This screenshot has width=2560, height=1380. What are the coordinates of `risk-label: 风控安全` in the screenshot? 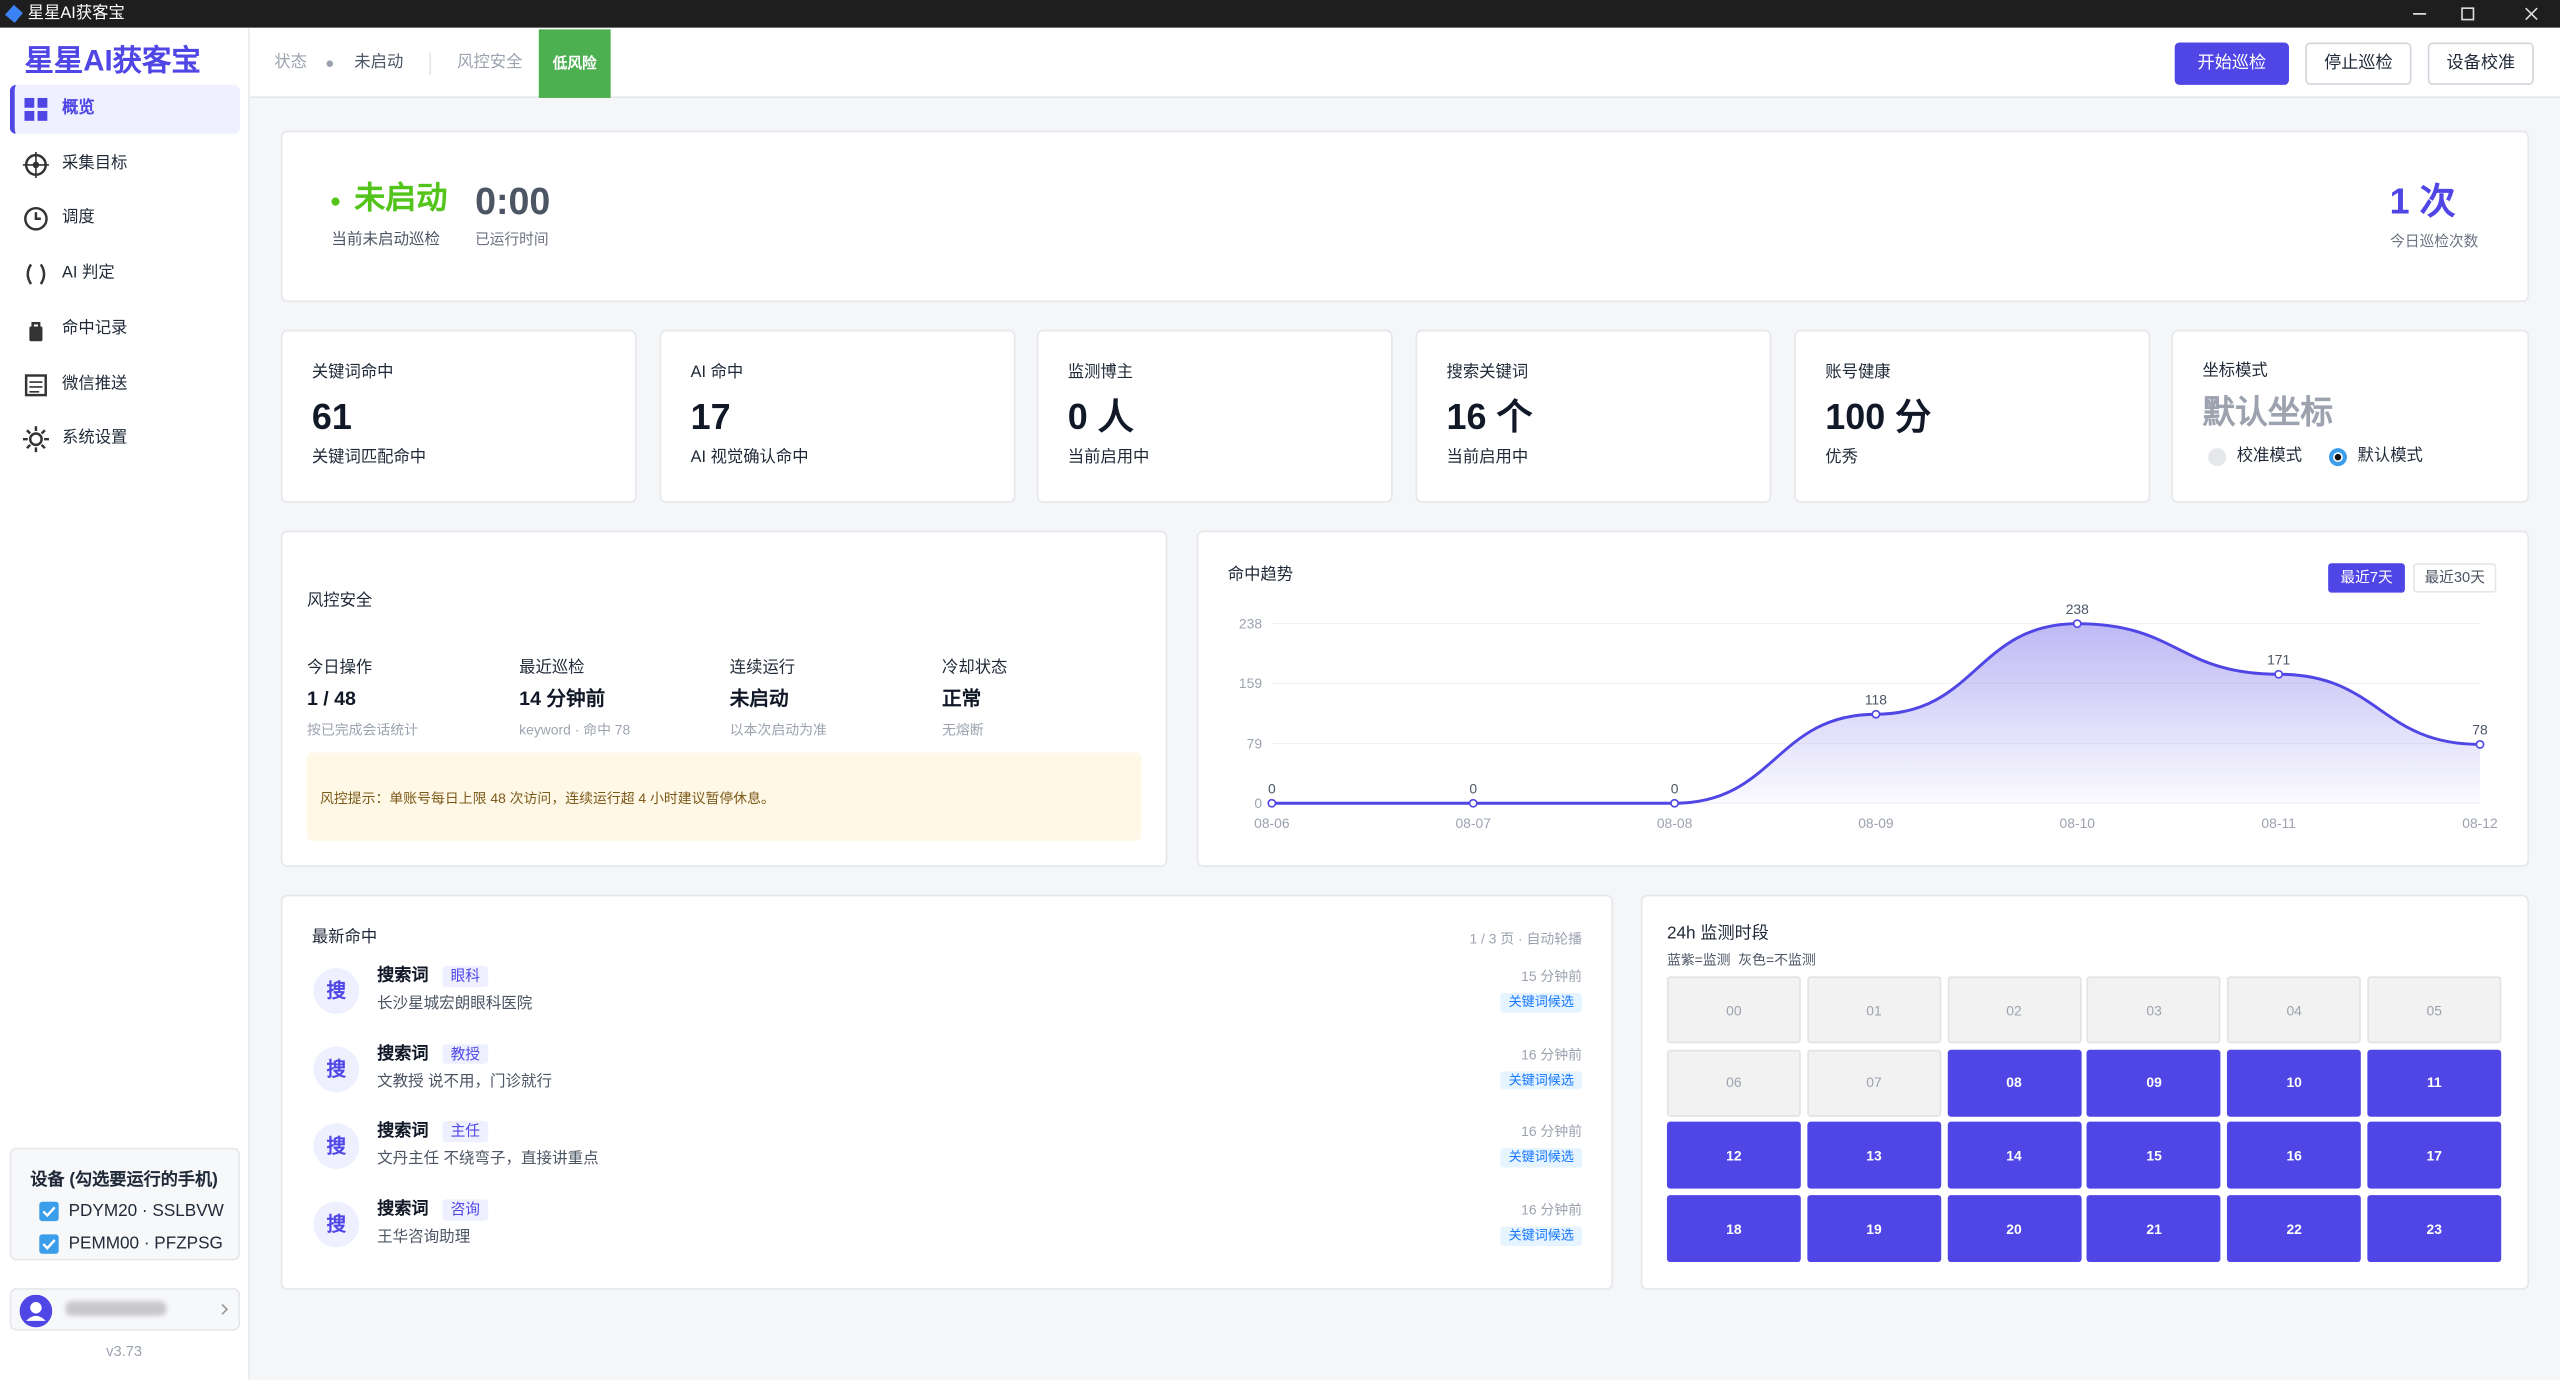 It's located at (490, 62).